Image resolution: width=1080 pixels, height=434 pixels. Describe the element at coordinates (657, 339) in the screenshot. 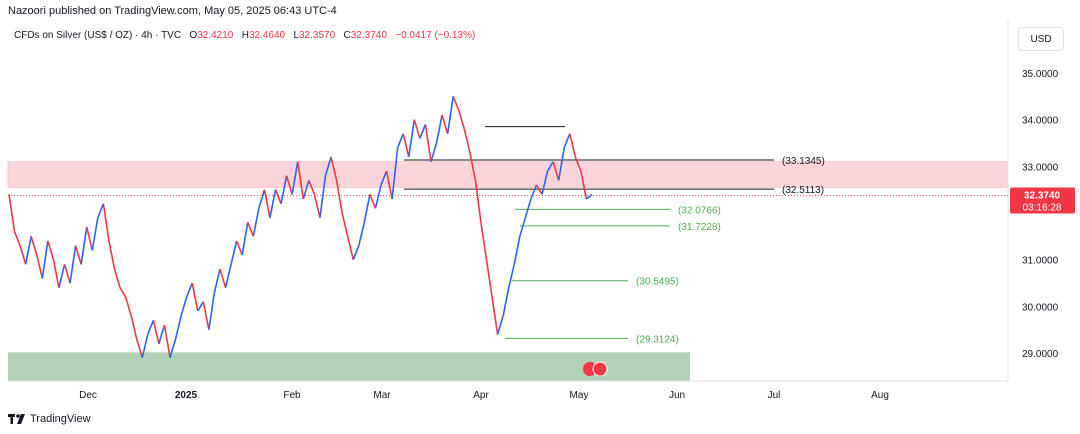

I see `level-label: (29.3124)` at that location.